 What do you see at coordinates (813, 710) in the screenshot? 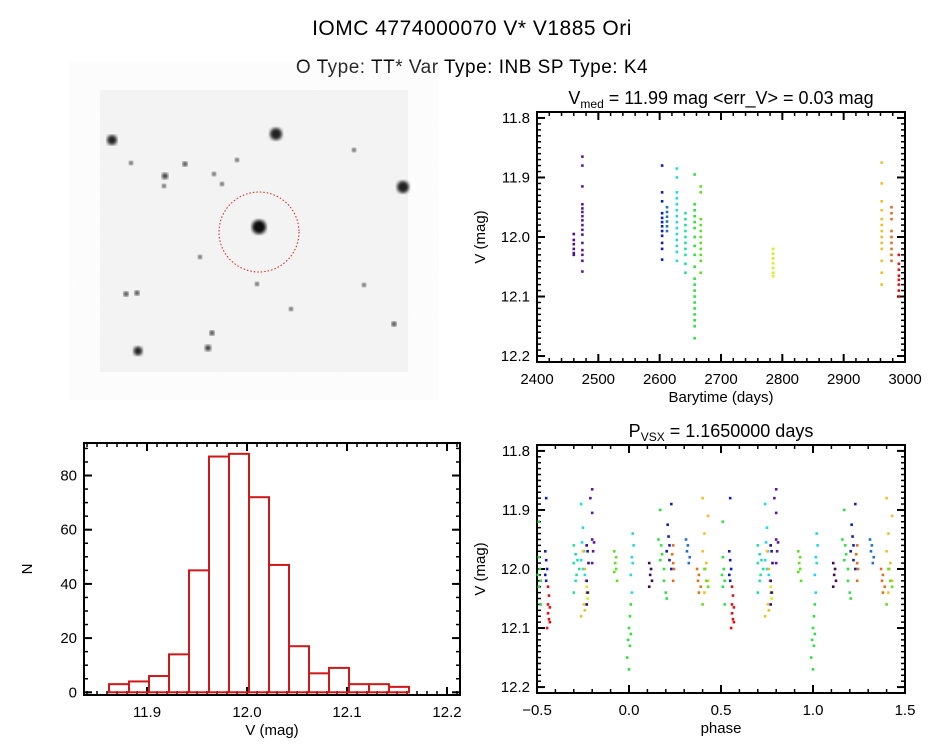
I see `x-tick-label: 1.0` at bounding box center [813, 710].